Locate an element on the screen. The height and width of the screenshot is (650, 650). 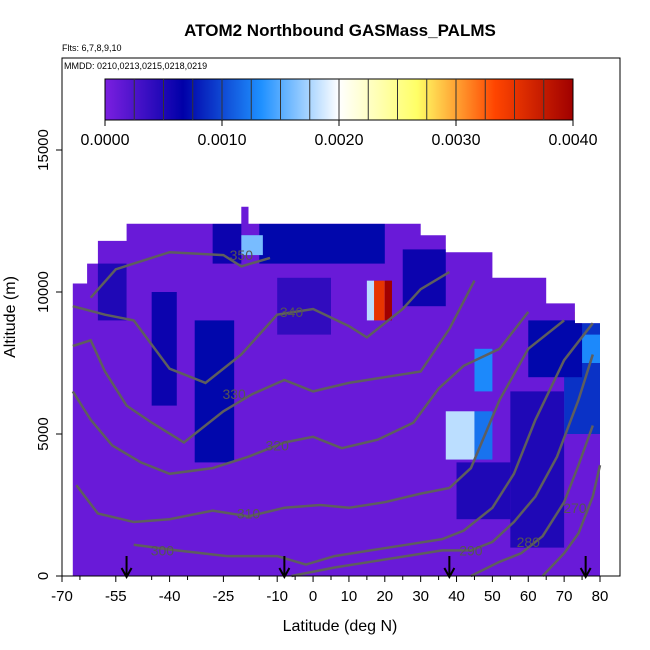
x-tick-label: -40 is located at coordinates (170, 596).